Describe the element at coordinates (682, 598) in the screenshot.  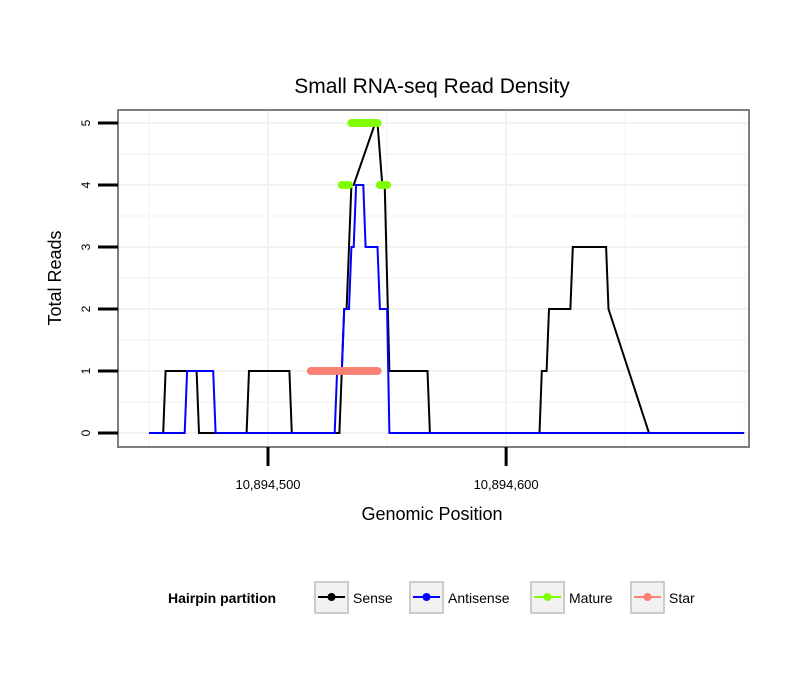
I see `legend-label: Star` at that location.